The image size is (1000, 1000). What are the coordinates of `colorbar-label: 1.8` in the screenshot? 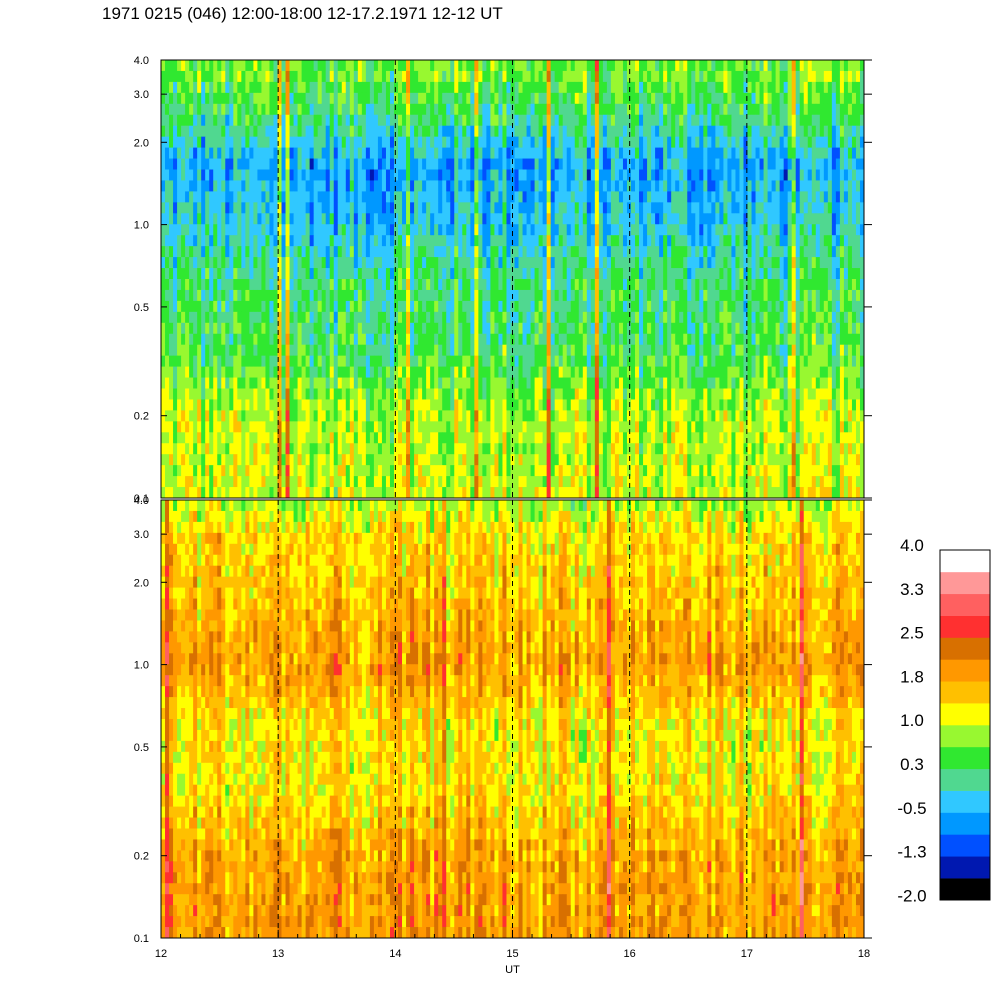 It's located at (912, 676).